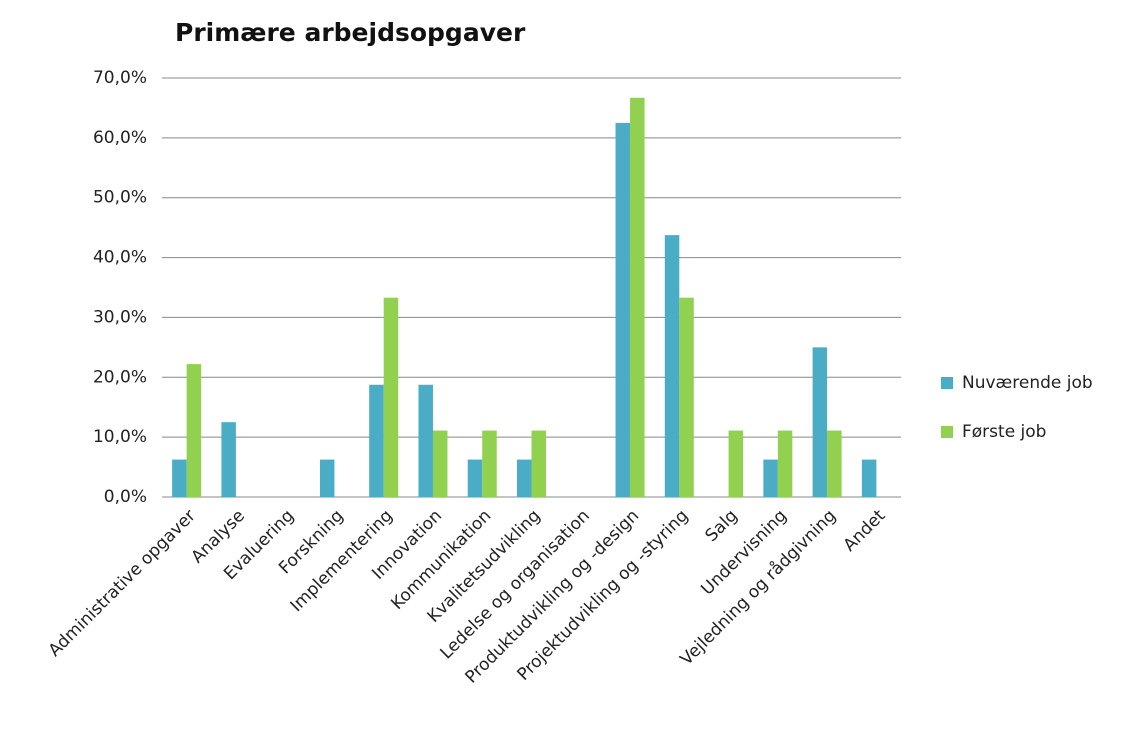  Describe the element at coordinates (120, 78) in the screenshot. I see `y-tick-label: 70,0%` at that location.